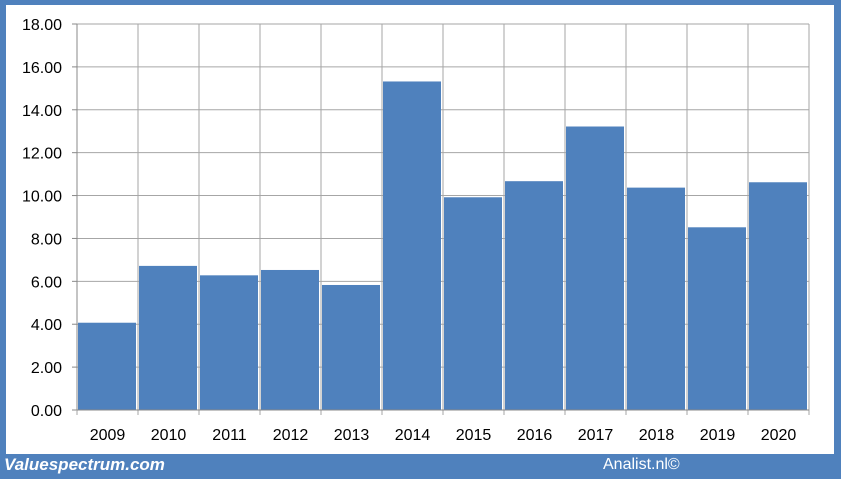 This screenshot has height=479, width=841. Describe the element at coordinates (778, 296) in the screenshot. I see `bar-2020` at that location.